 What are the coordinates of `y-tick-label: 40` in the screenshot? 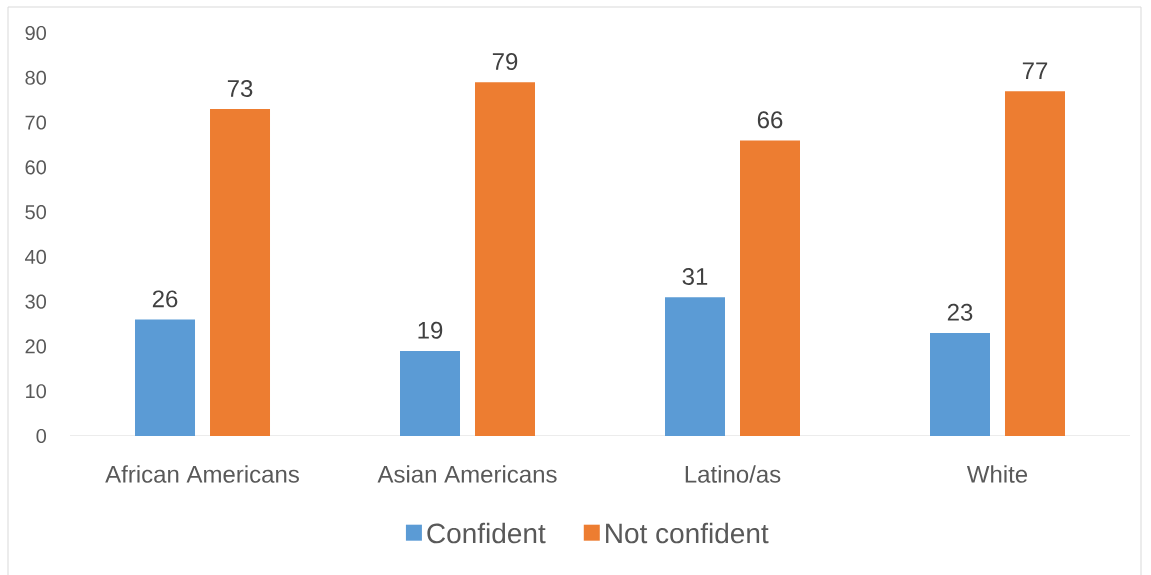 It's located at (36, 256).